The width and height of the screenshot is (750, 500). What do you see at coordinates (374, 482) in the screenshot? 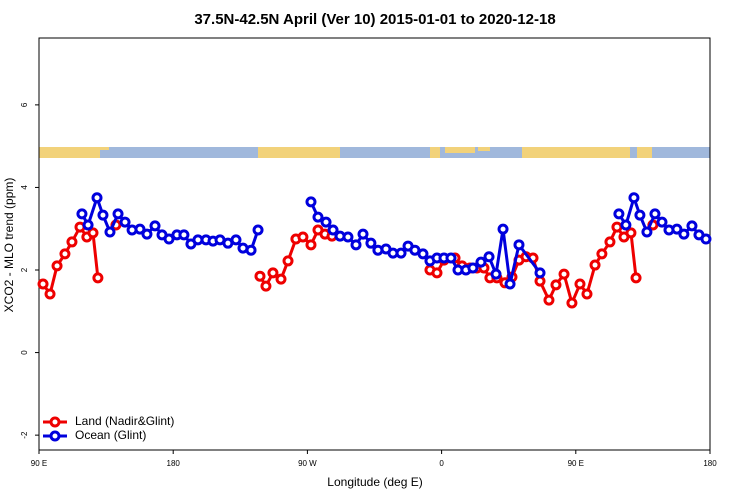
I see `x-axis-label: Longitude (deg E)` at bounding box center [374, 482].